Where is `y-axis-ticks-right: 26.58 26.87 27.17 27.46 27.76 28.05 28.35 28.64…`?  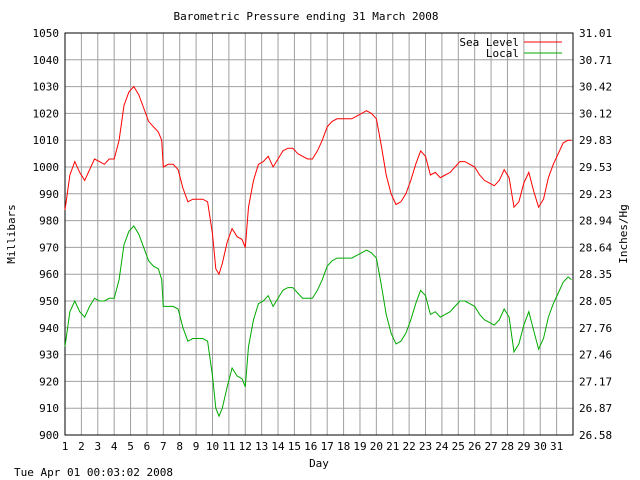 y-axis-ticks-right: 26.58 26.87 27.17 27.46 27.76 28.05 28.35 28.64… is located at coordinates (595, 234).